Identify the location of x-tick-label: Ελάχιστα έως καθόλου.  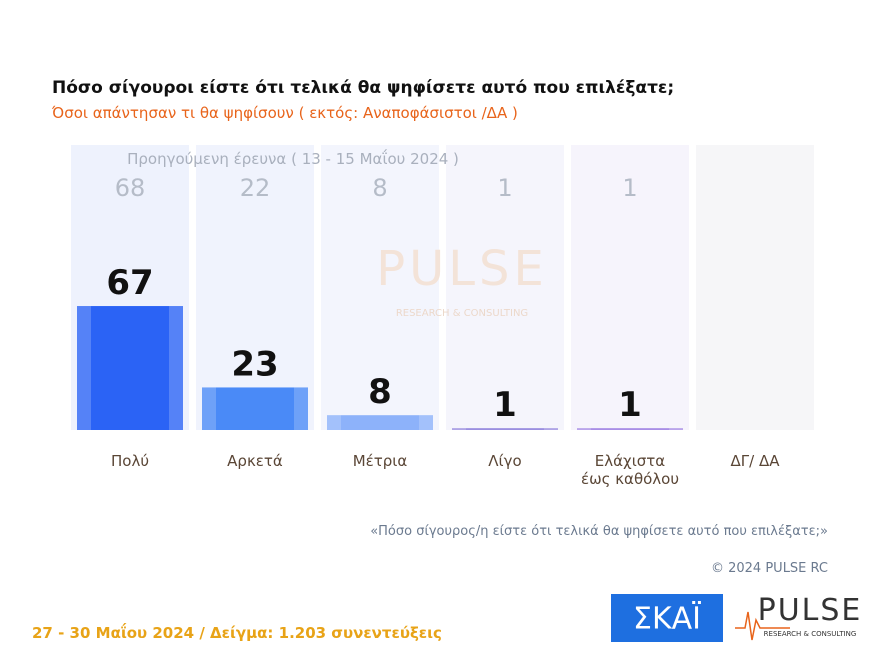
(630, 470).